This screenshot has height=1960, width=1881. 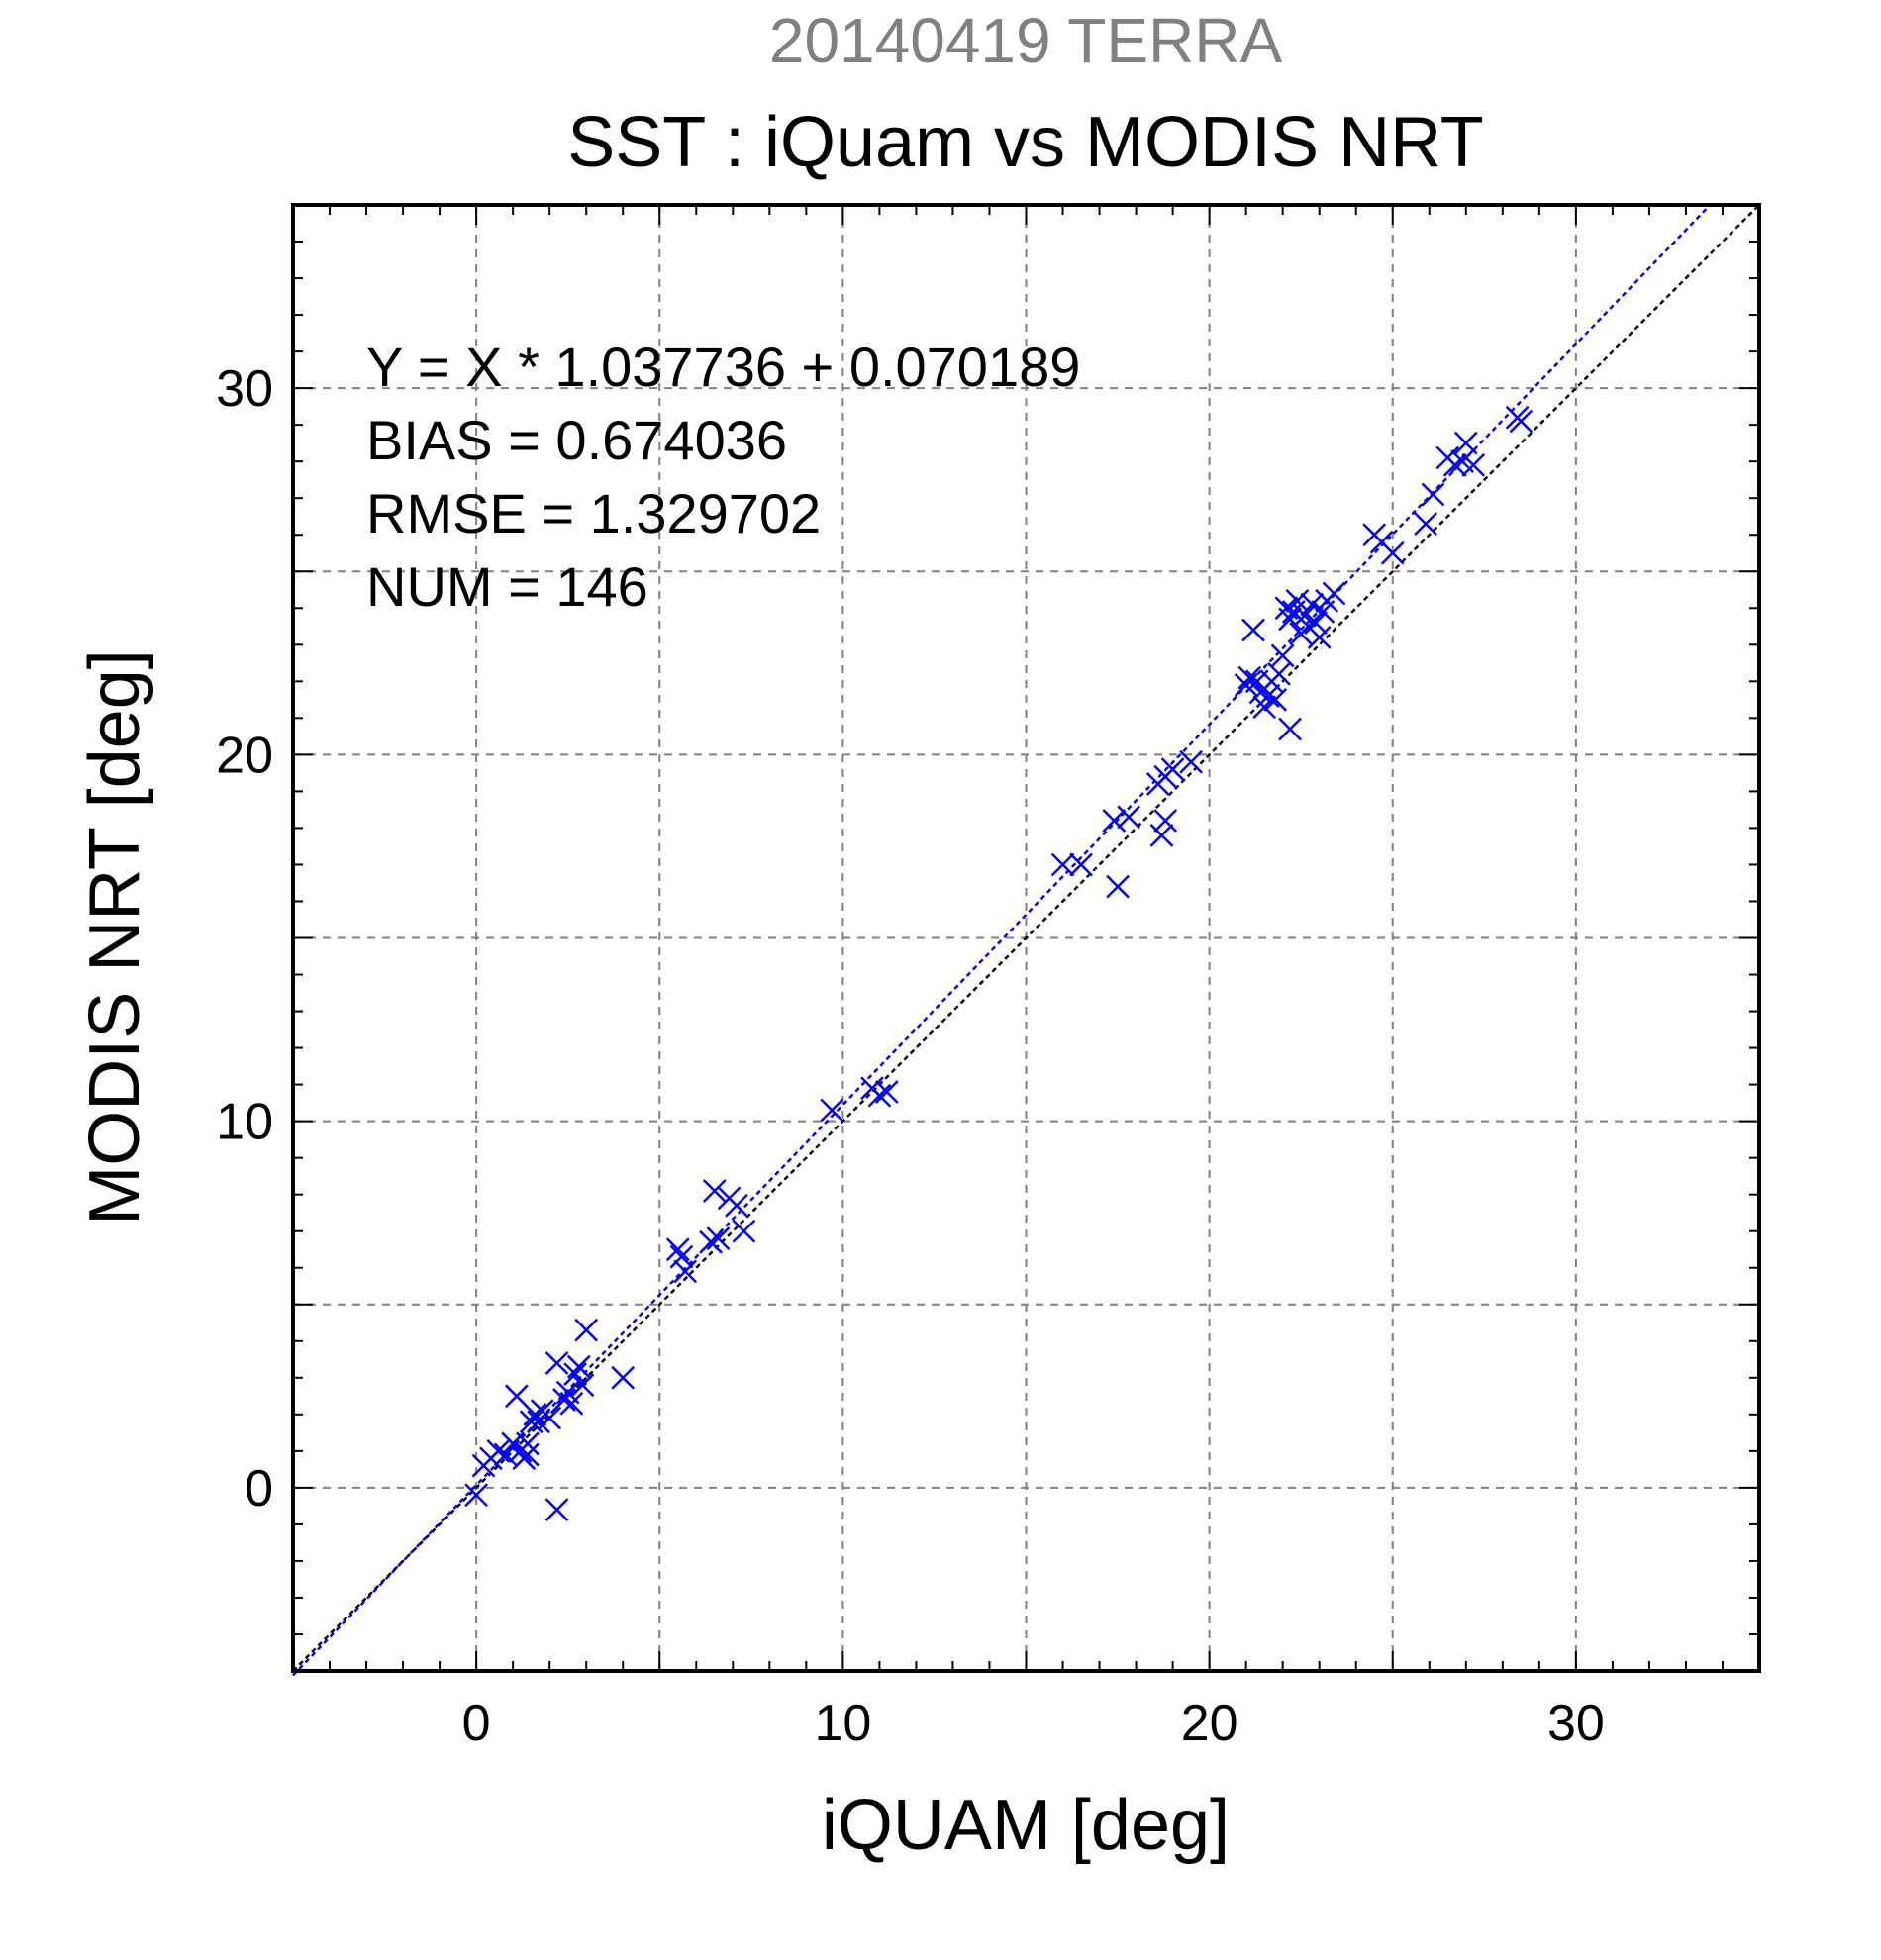 What do you see at coordinates (1026, 40) in the screenshot?
I see `chart-title: 20140419 TERRA` at bounding box center [1026, 40].